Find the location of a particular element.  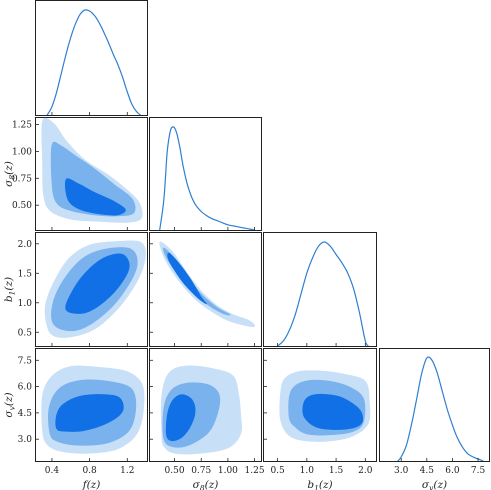

y-tick-label: 1.5 is located at coordinates (25, 274).